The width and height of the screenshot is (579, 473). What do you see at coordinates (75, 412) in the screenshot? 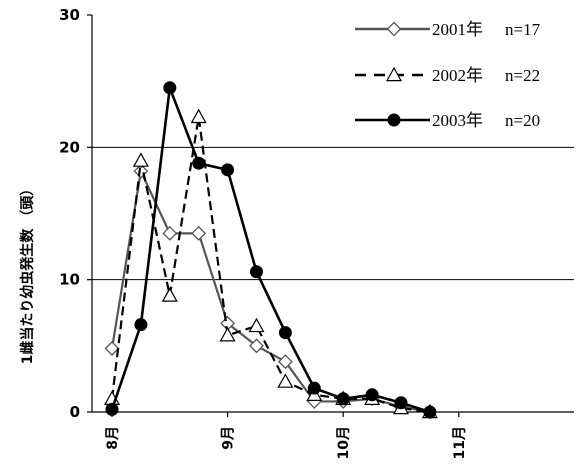
I see `y-tick-label-0: 0` at bounding box center [75, 412].